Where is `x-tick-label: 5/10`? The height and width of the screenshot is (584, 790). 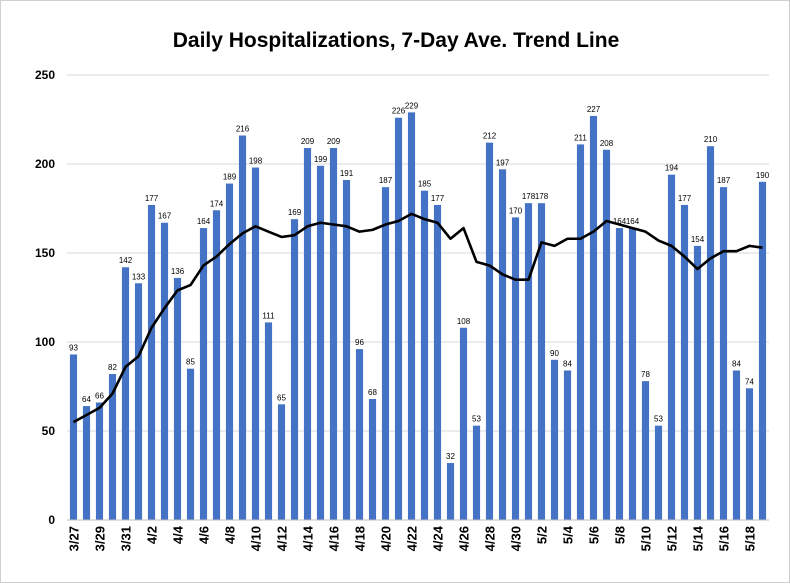
x-tick-label: 5/10 is located at coordinates (646, 538).